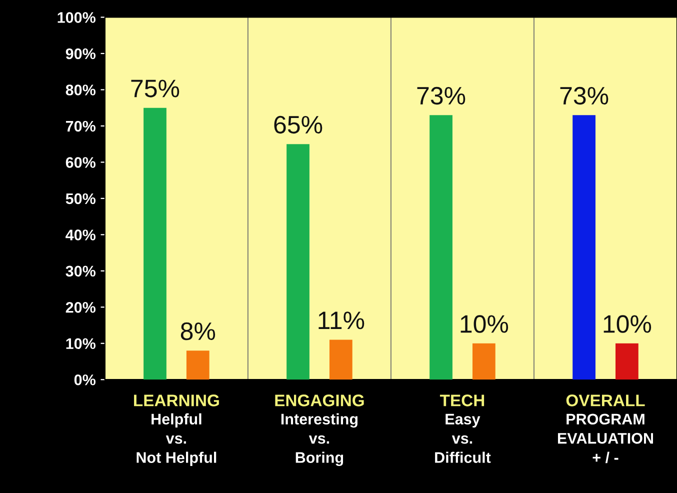  Describe the element at coordinates (319, 430) in the screenshot. I see `x-tick-label: ENGAGING Interesting vs. Boring` at that location.